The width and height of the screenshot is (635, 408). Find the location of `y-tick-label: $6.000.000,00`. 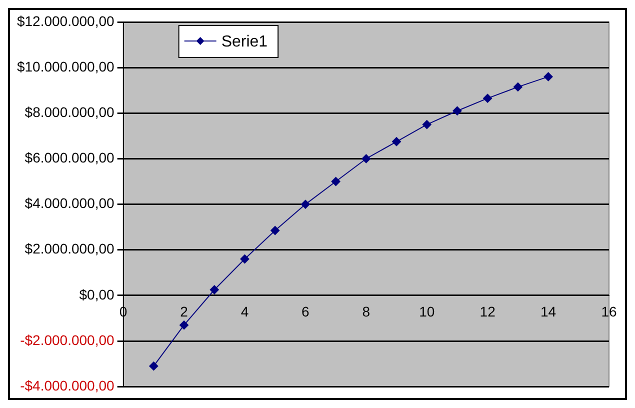

y-tick-label: $6.000.000,00 is located at coordinates (69, 158).